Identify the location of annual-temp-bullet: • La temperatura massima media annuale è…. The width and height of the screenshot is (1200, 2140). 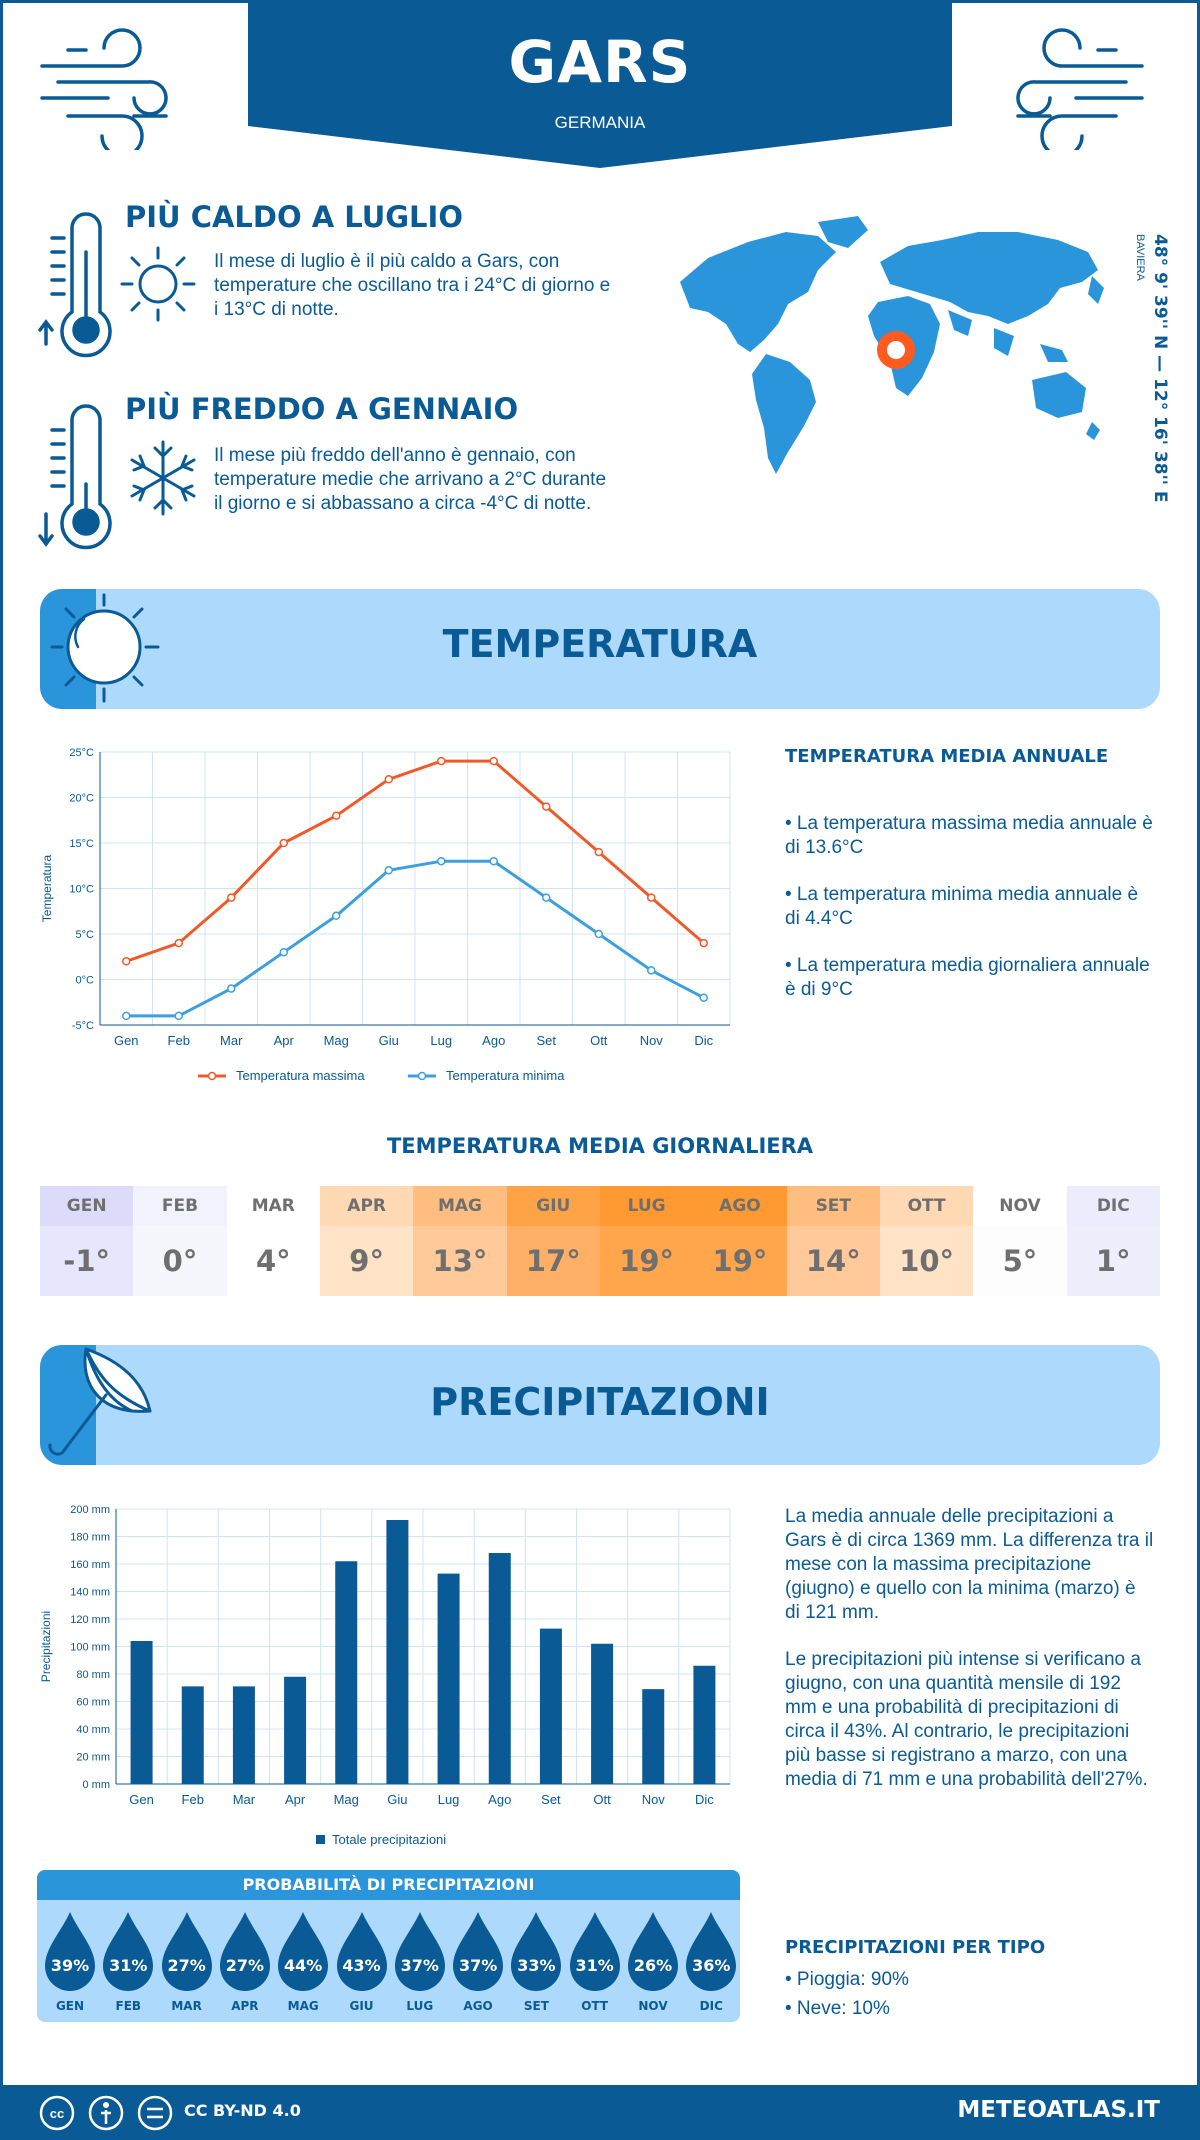
(969, 835).